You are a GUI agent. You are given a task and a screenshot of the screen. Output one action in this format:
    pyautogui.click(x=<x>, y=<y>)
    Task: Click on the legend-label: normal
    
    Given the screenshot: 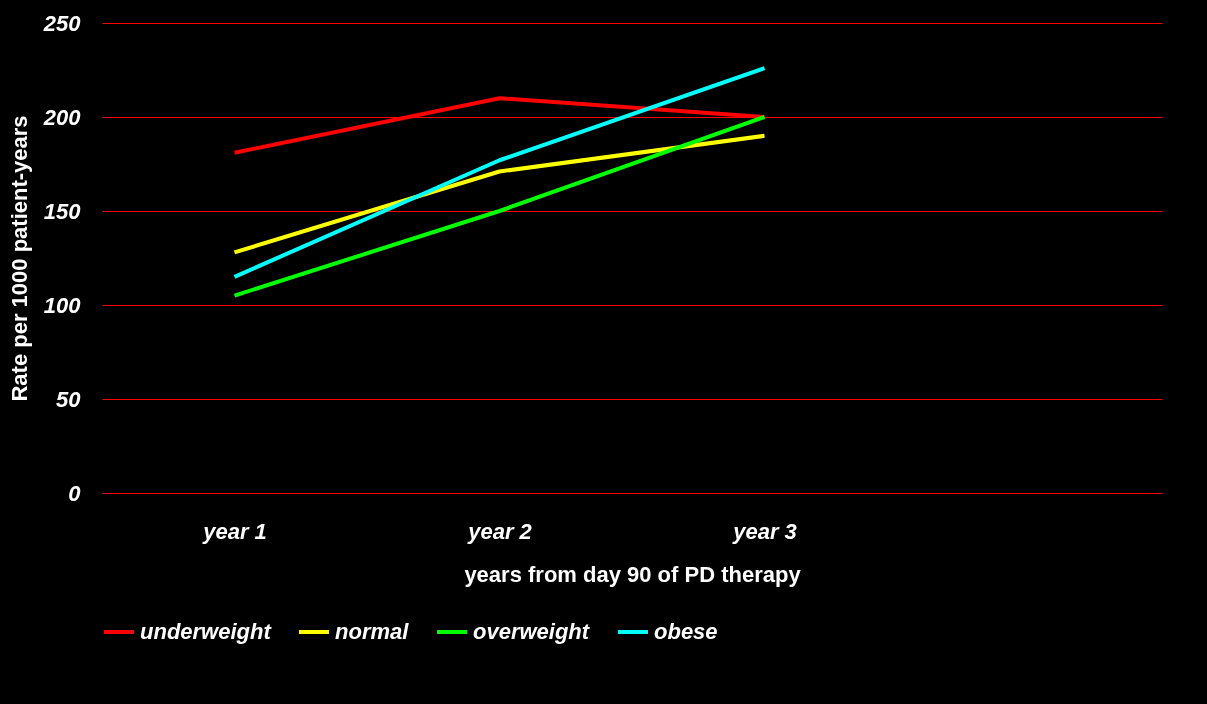 What is the action you would take?
    pyautogui.click(x=372, y=631)
    